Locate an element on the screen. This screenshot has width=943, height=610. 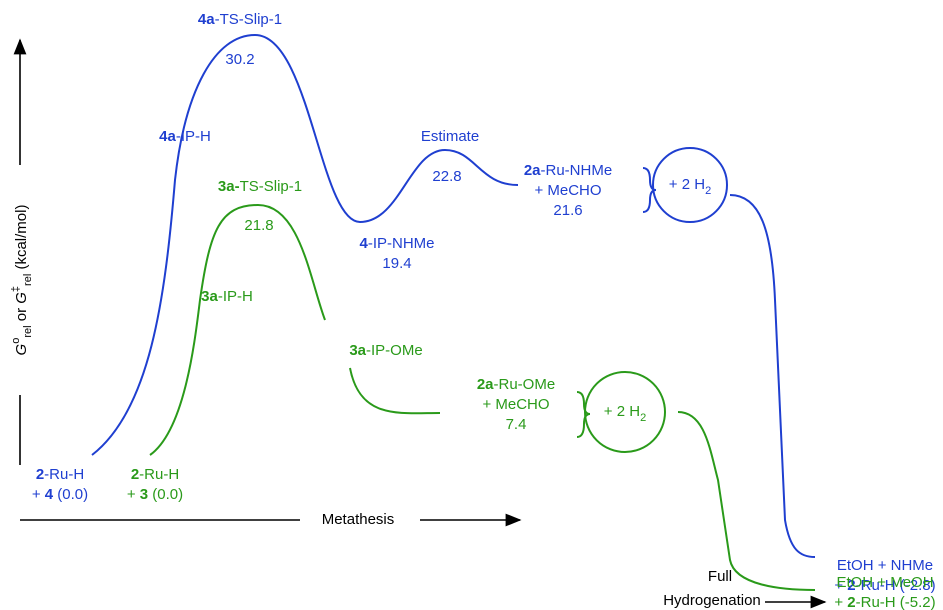
text-part: o is located at coordinates (16, 341).